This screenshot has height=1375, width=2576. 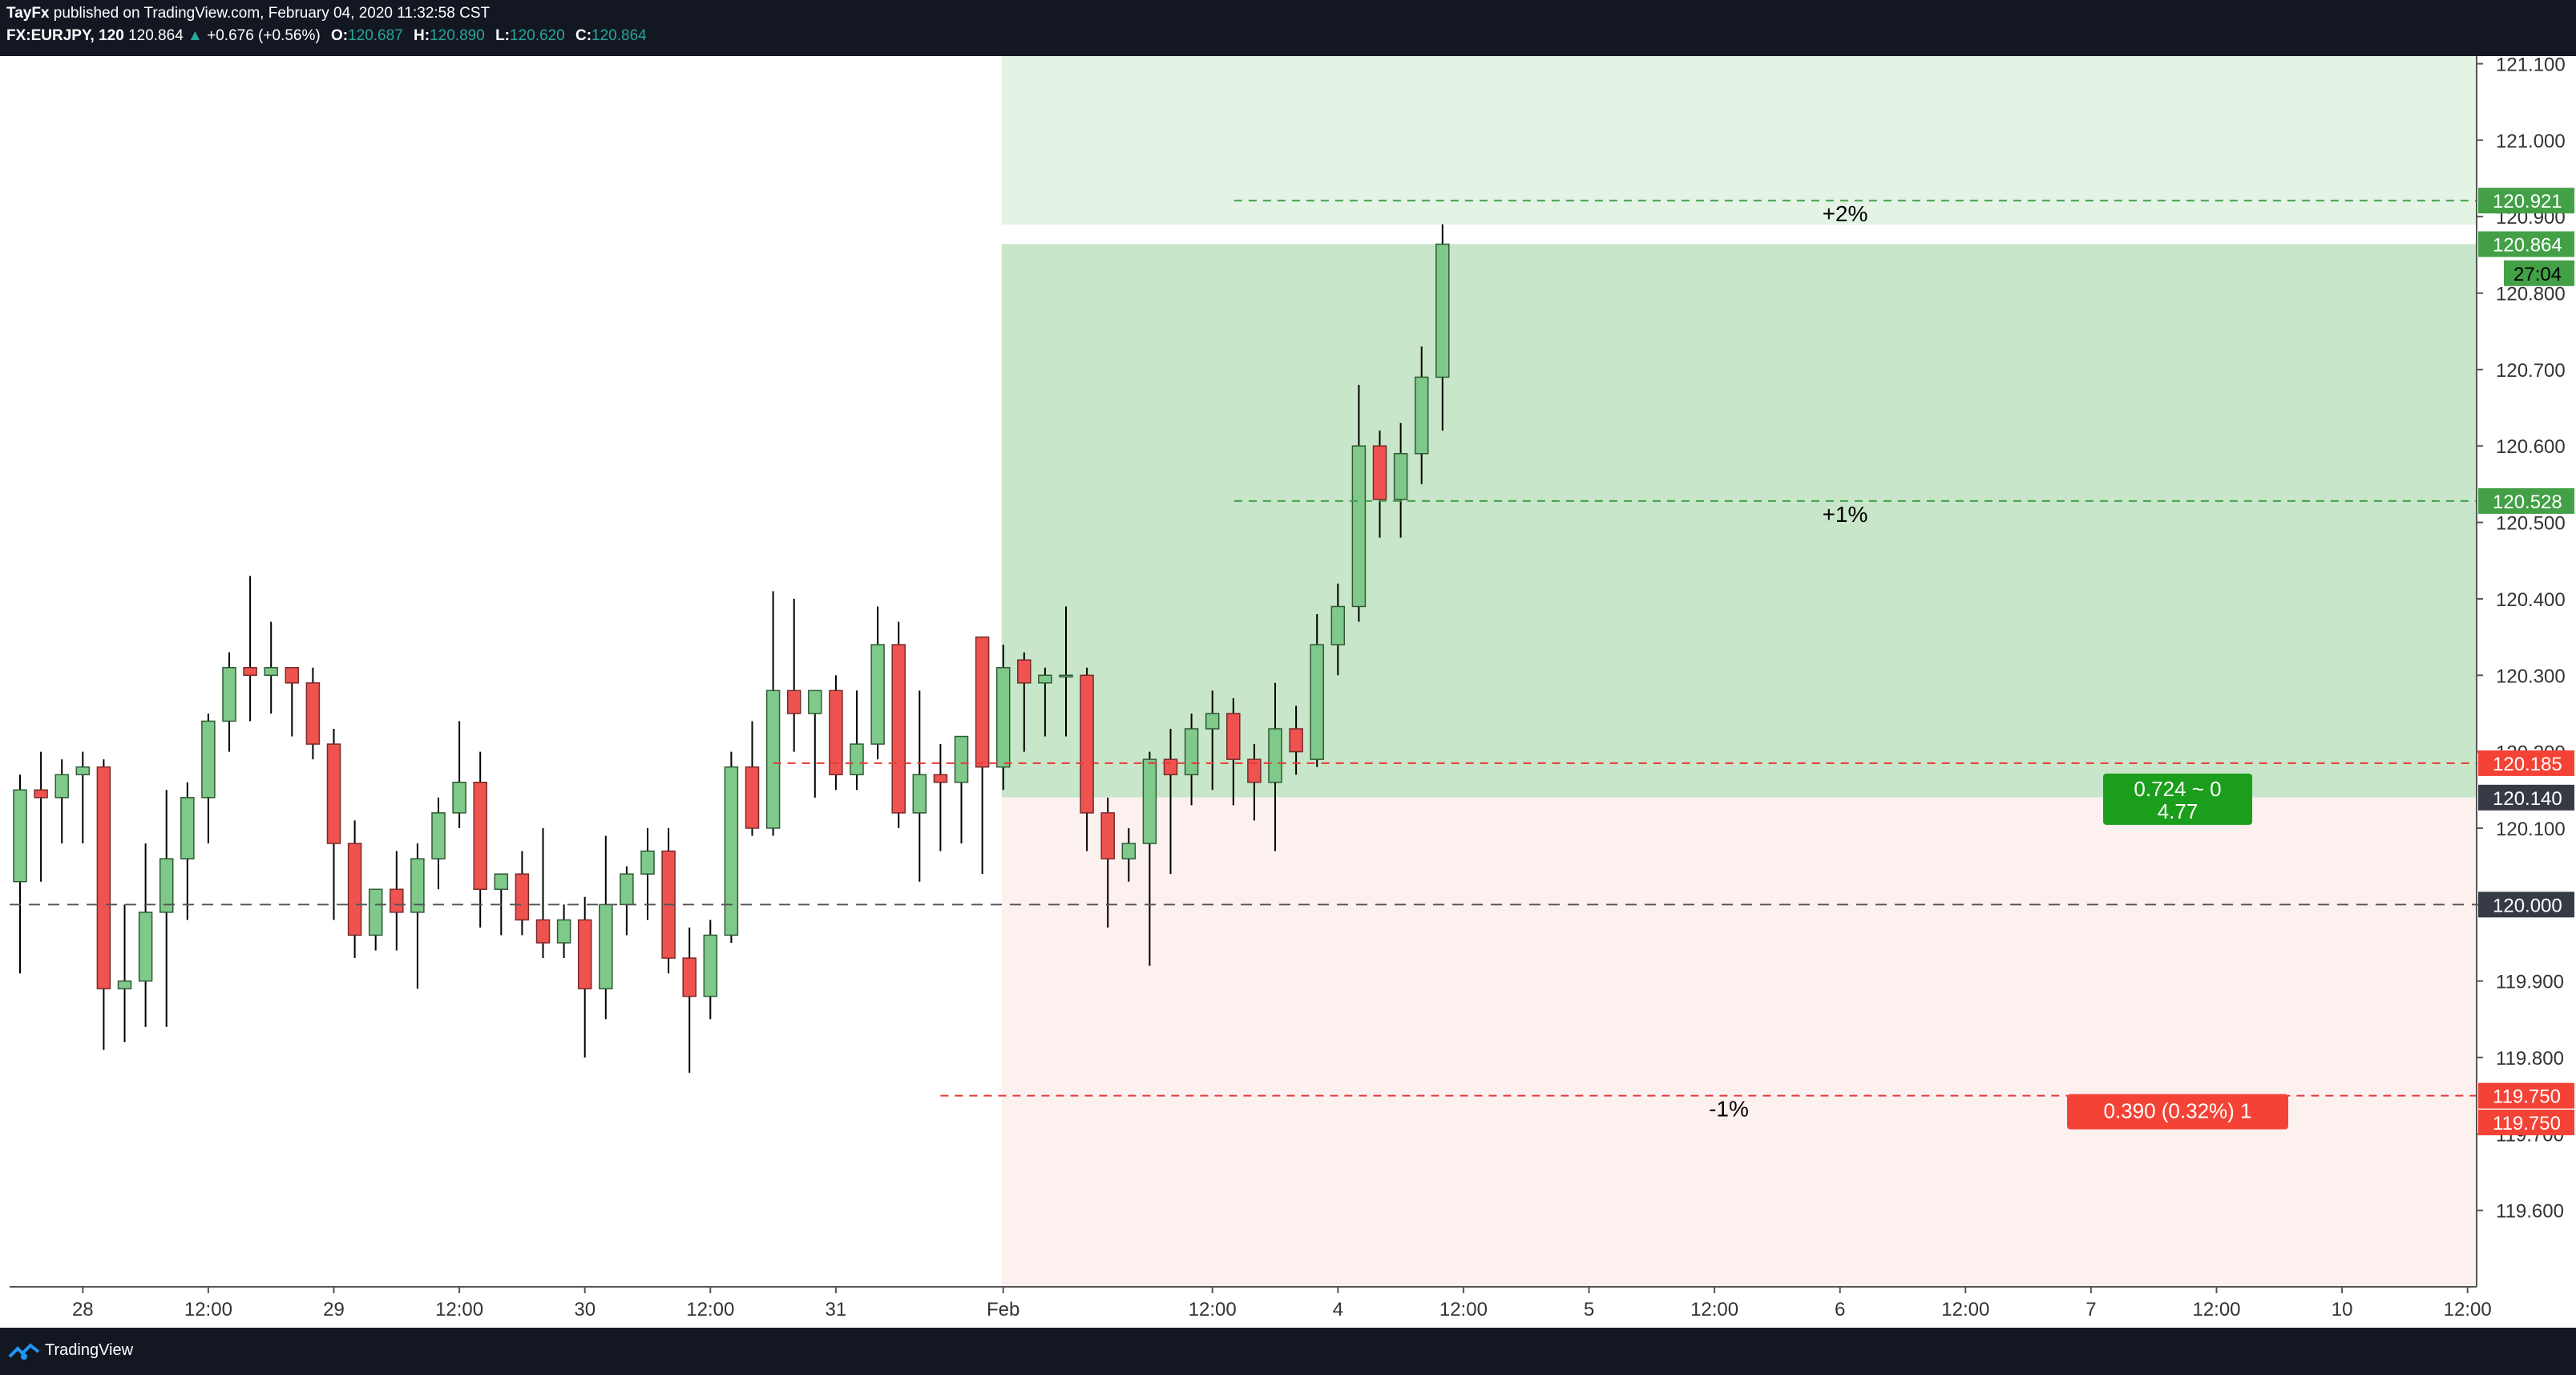 I want to click on price-tag-red, so click(x=2526, y=1123).